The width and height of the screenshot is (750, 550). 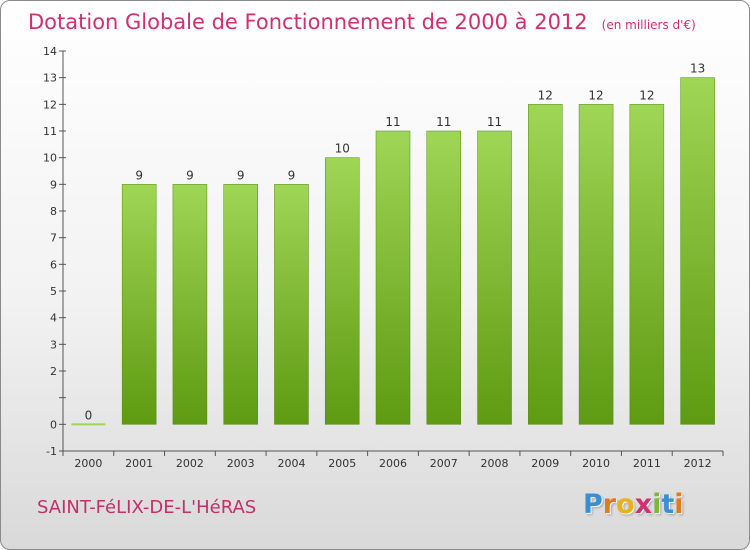 I want to click on y-tick-label: 14, so click(x=50, y=51).